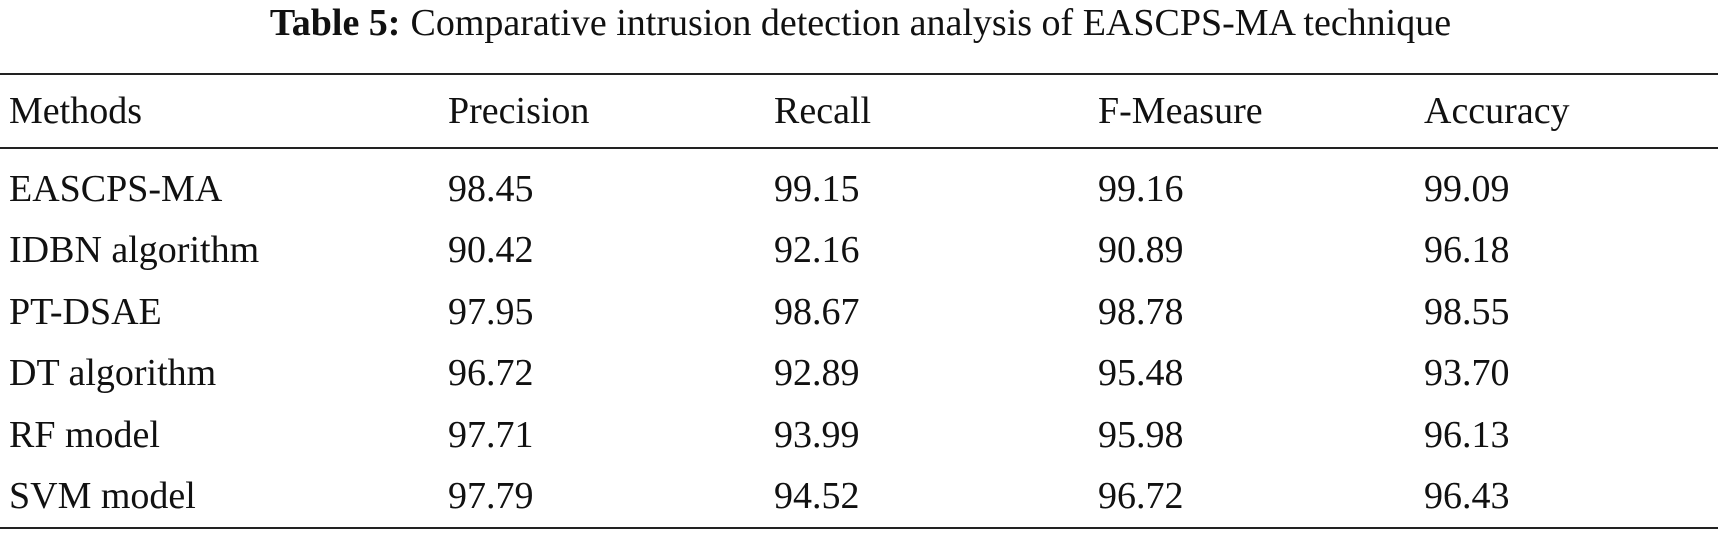 The width and height of the screenshot is (1721, 533). I want to click on metric-value: 95.98, so click(1141, 435).